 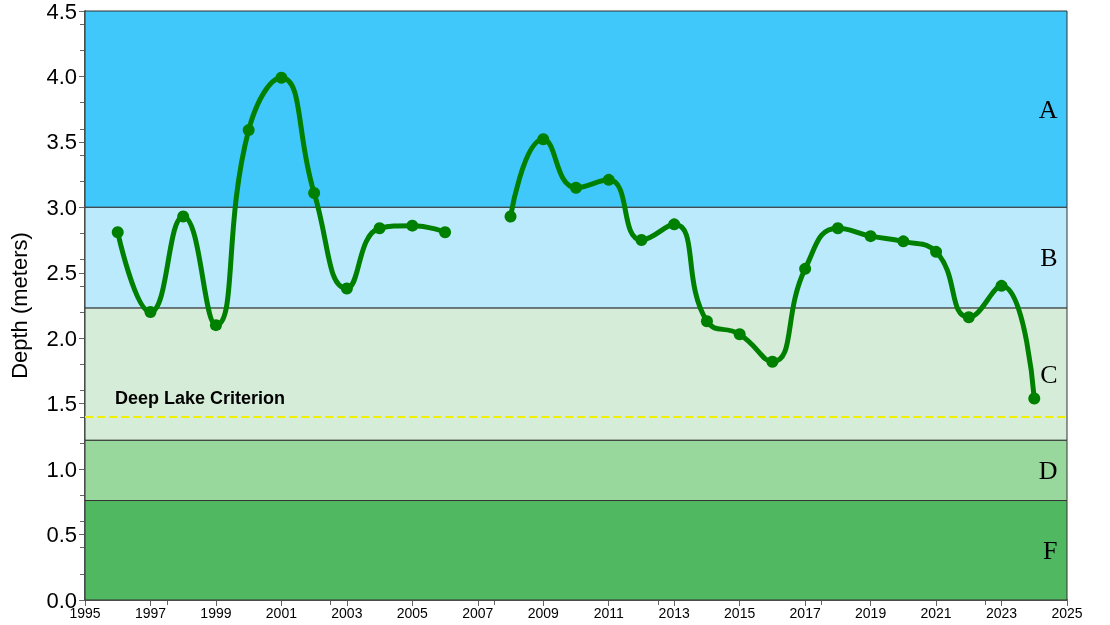 I want to click on x-tick-label: 2015, so click(x=740, y=613).